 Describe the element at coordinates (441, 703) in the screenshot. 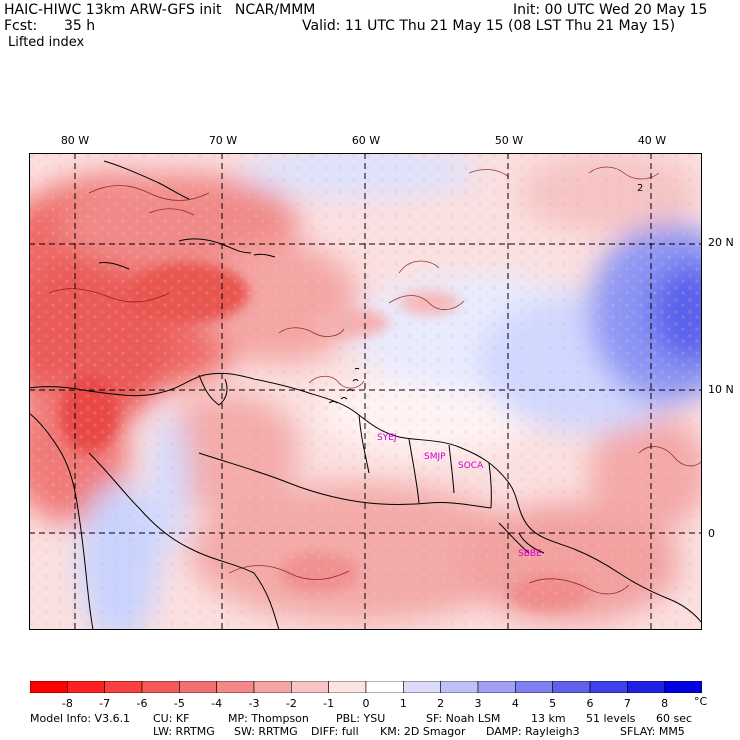

I see `colorbar-tick-label: 2` at that location.